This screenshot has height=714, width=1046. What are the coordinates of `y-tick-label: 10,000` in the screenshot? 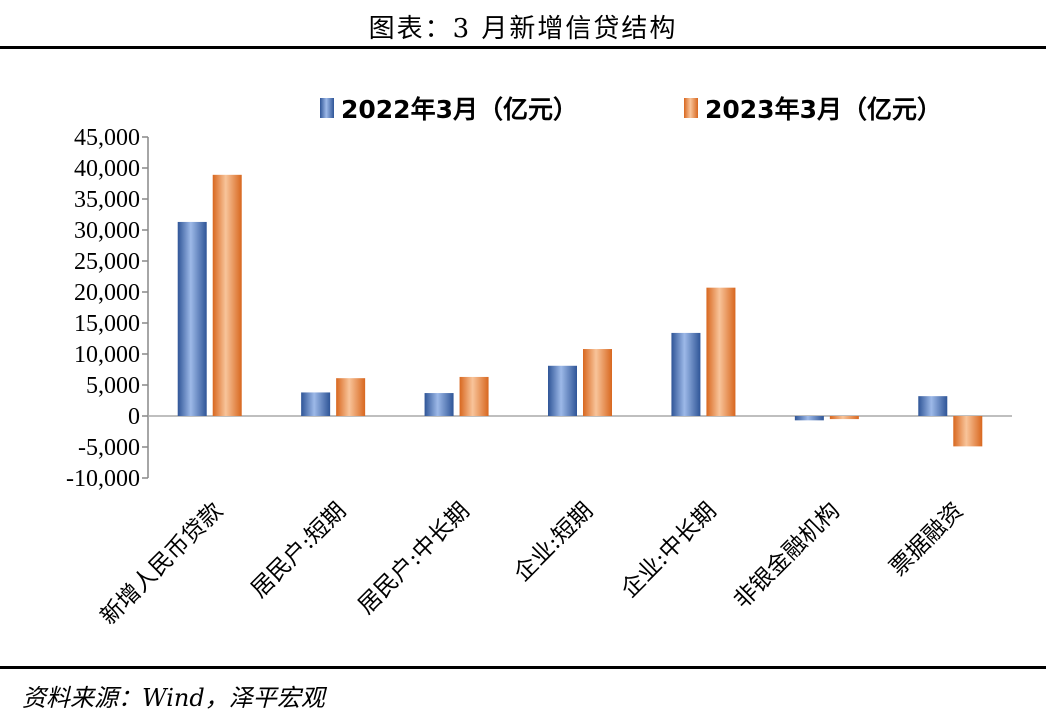 It's located at (107, 355).